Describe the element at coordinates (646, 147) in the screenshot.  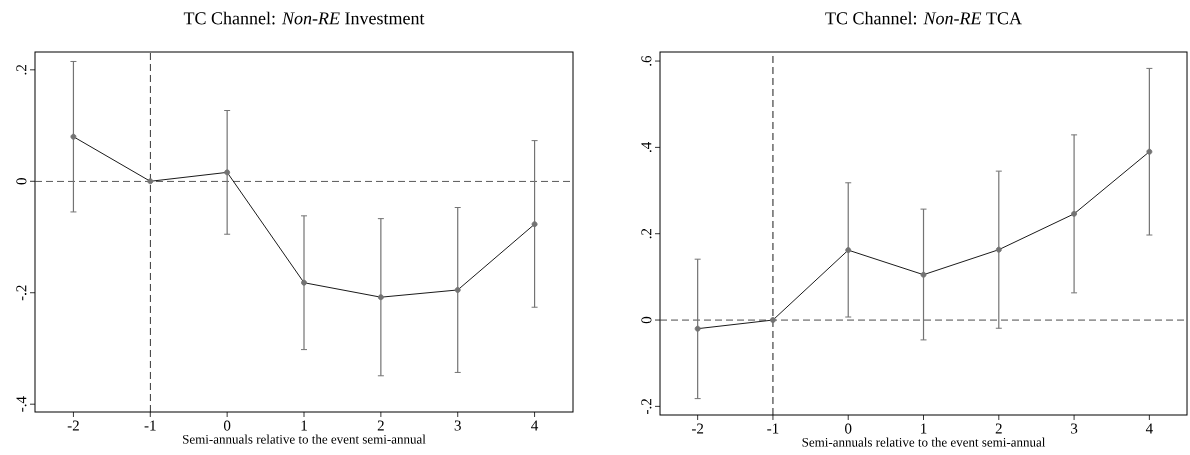
I see `y-tick-label: .4` at that location.